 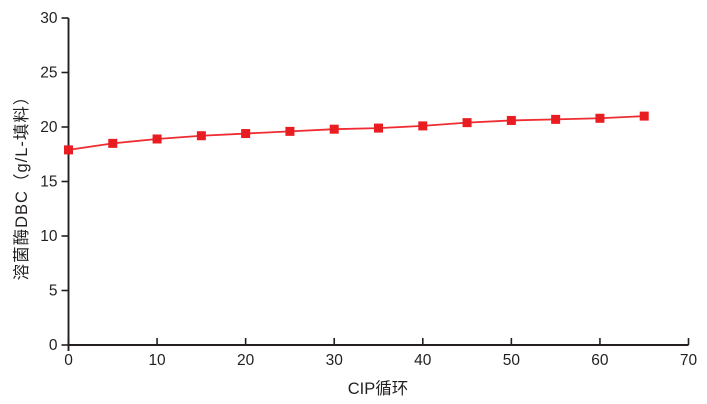 What do you see at coordinates (48, 73) in the screenshot?
I see `y-tick-label: 25` at bounding box center [48, 73].